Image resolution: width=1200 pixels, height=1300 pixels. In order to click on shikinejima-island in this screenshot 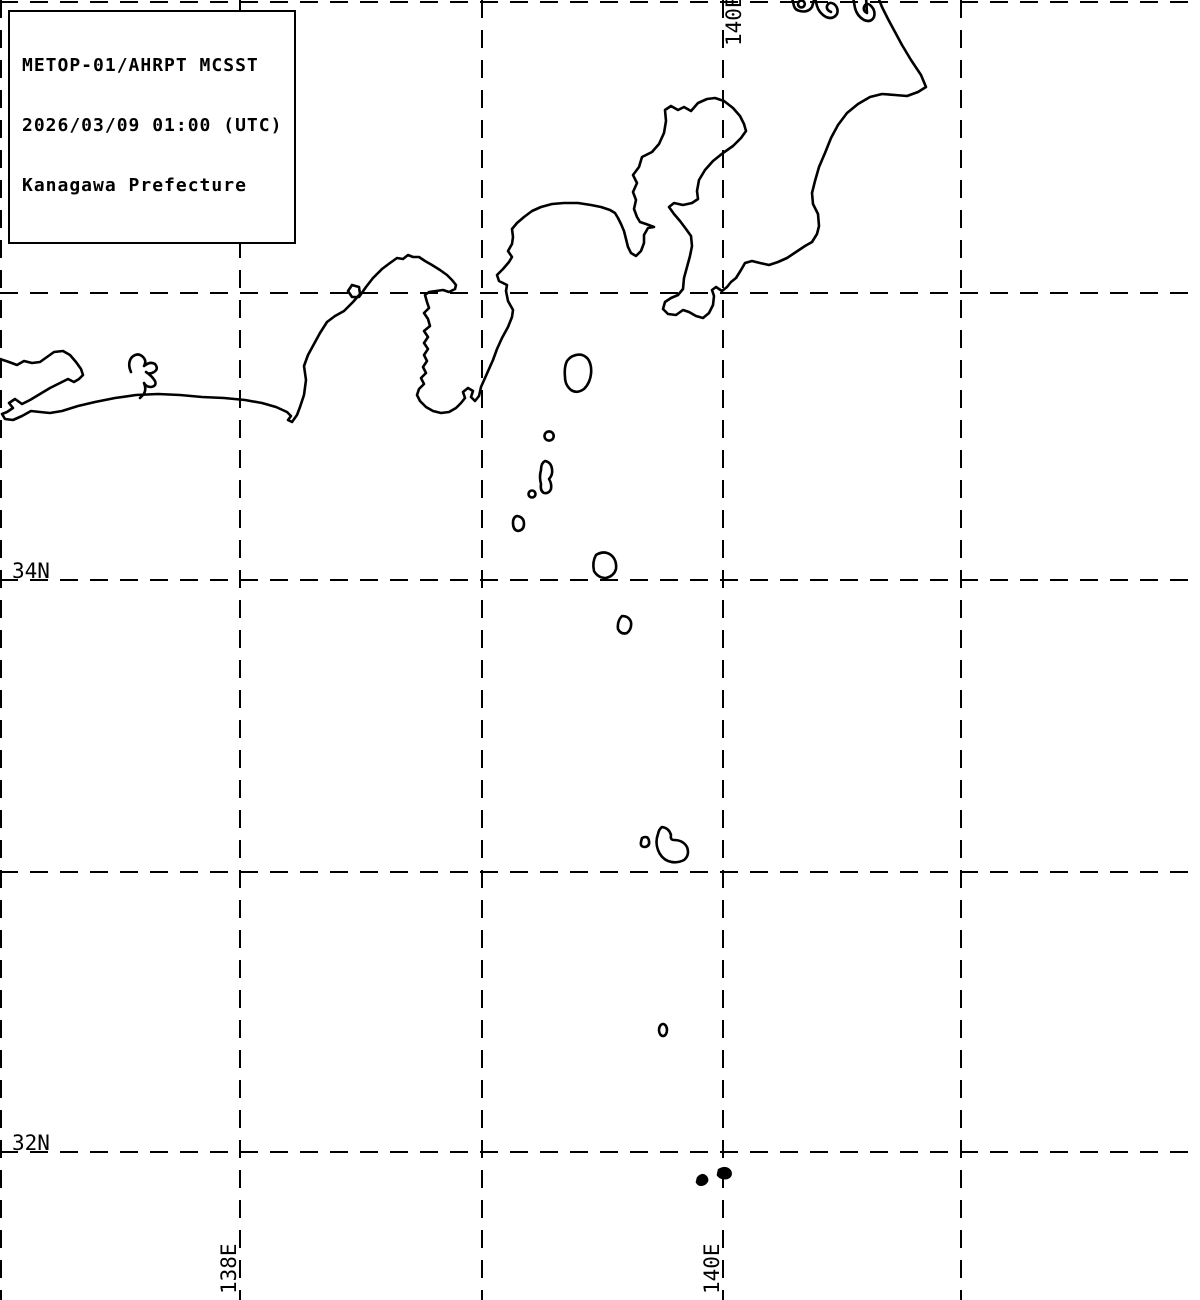, I will do `click(532, 494)`.